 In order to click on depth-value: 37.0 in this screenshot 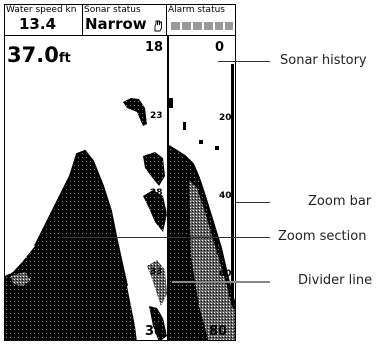, I will do `click(33, 55)`.